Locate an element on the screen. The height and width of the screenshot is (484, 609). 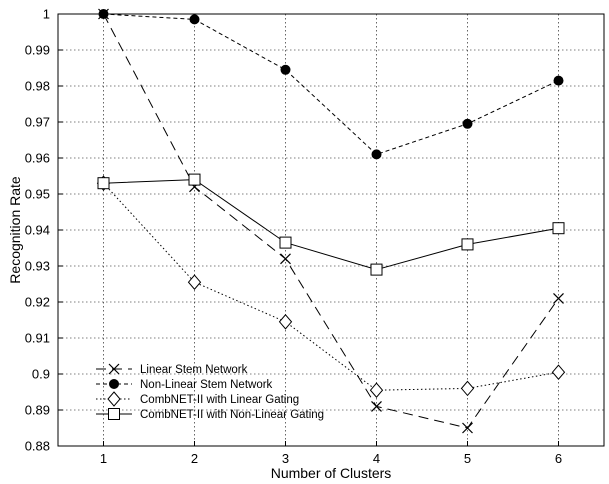
y-axis-label: Recognition Rate is located at coordinates (15, 230).